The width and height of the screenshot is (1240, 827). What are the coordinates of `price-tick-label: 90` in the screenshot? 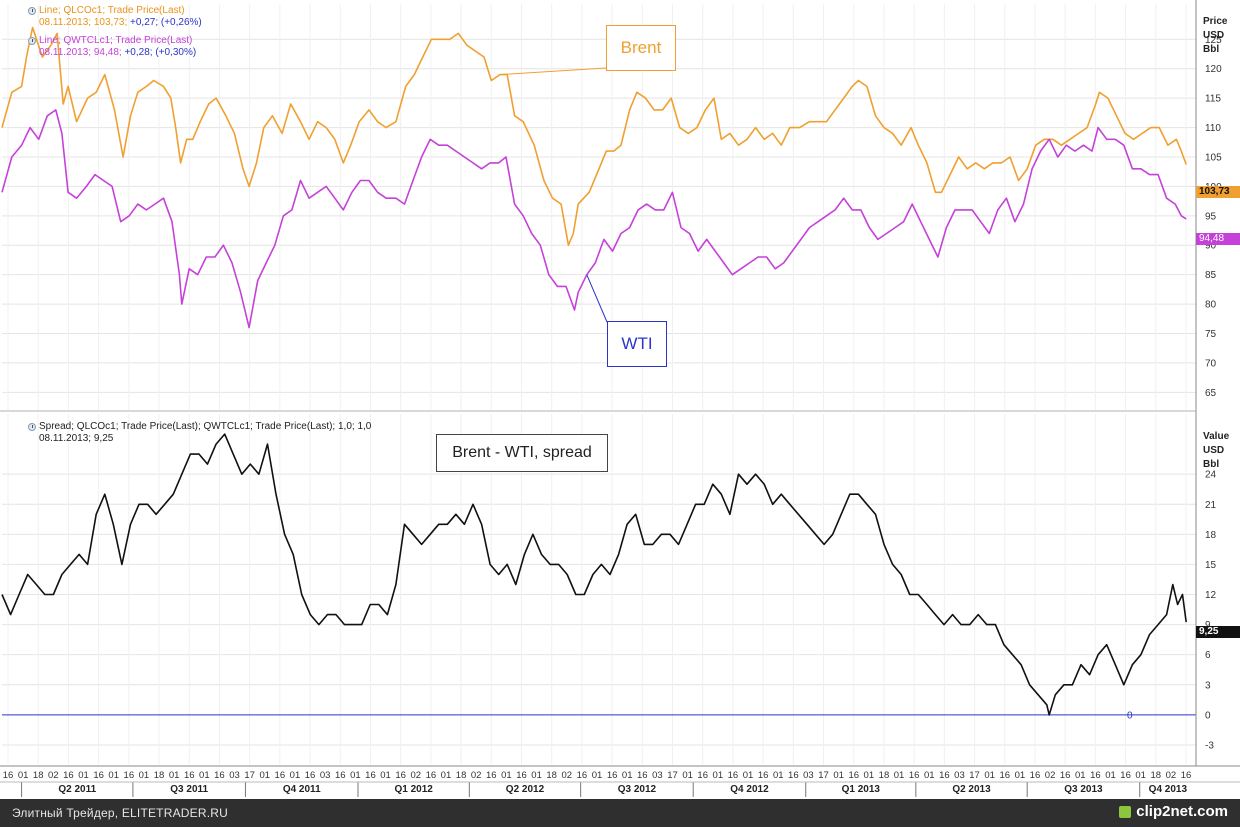 It's located at (1211, 246).